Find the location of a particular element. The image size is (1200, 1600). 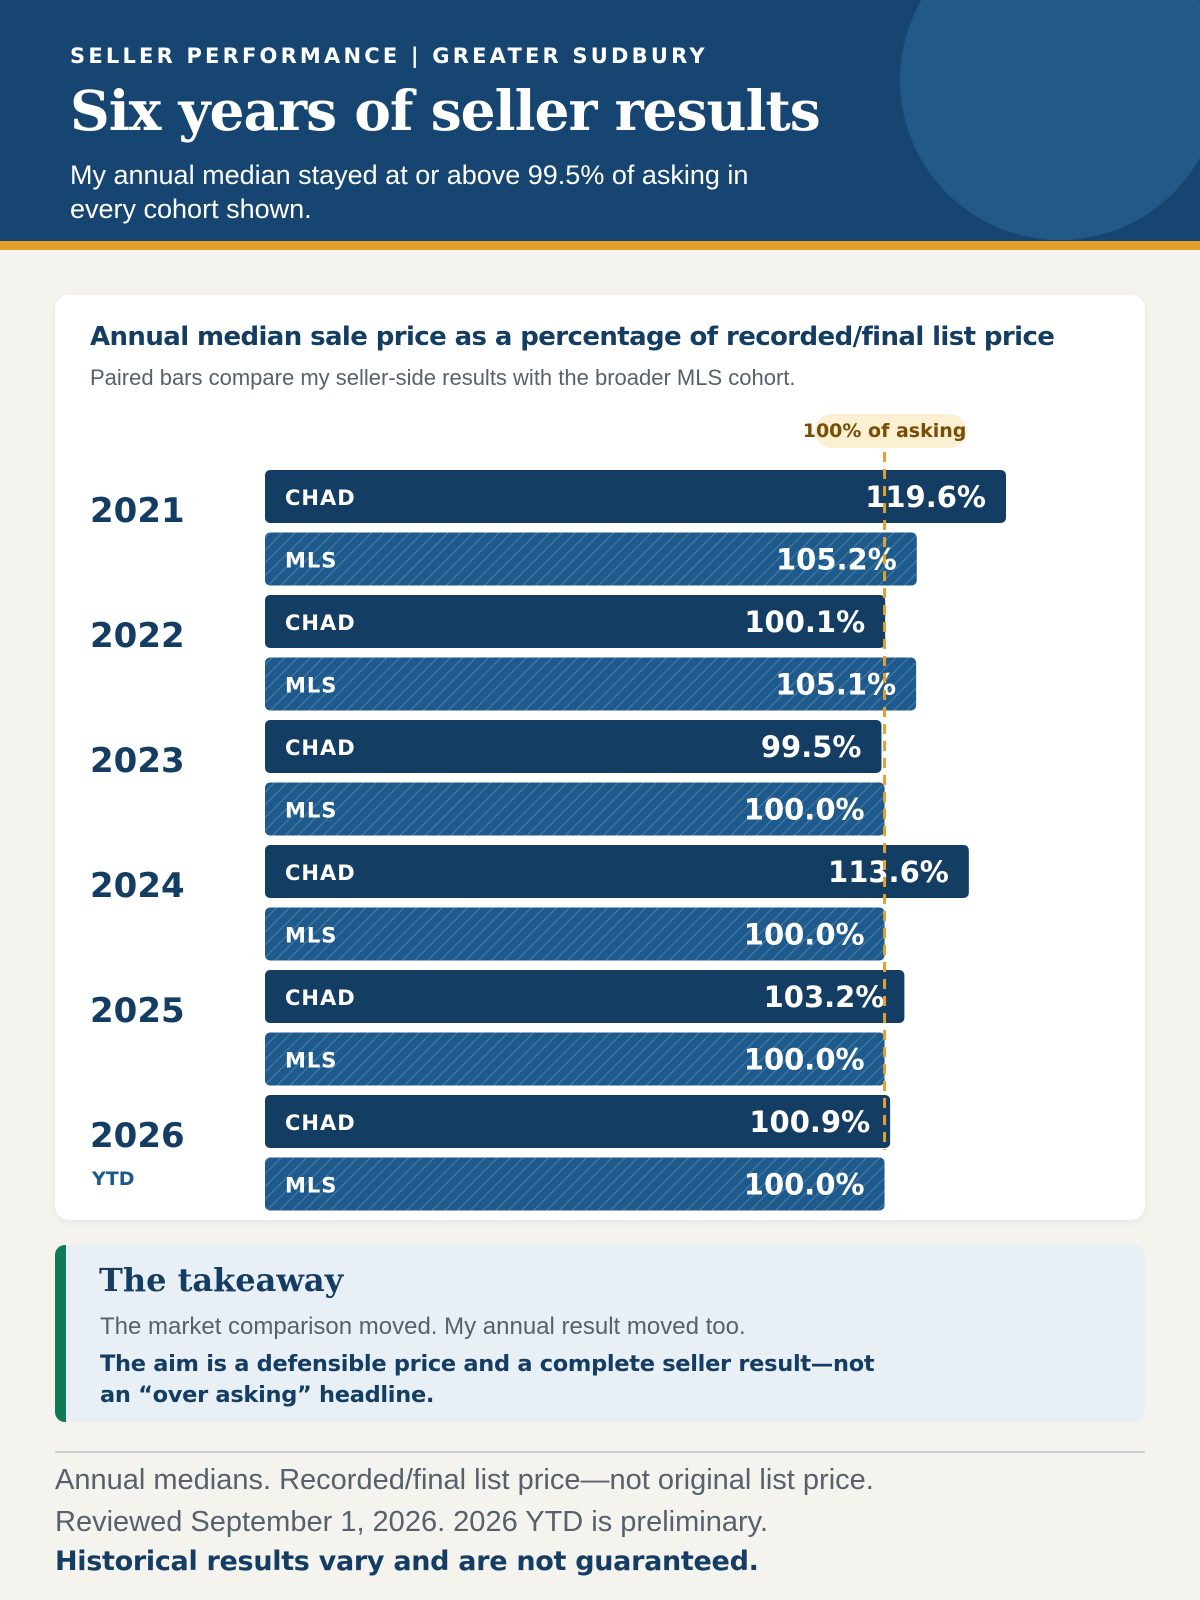

year-label: 2026 is located at coordinates (137, 1136).